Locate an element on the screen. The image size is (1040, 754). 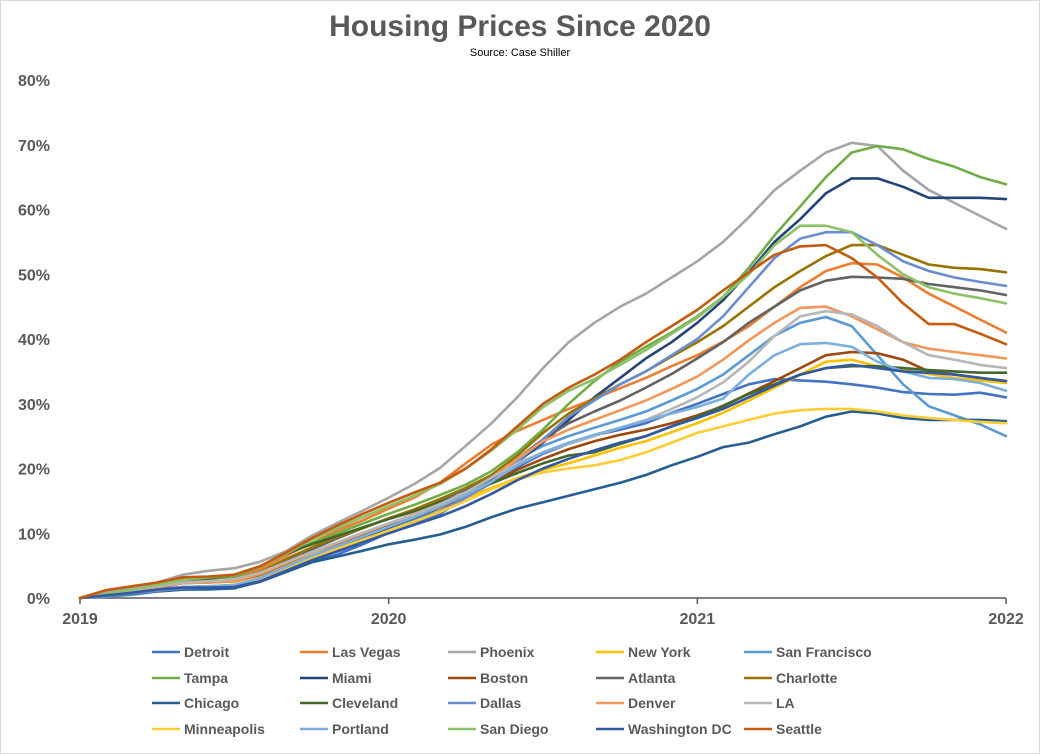
legend-label: Cleveland is located at coordinates (365, 703).